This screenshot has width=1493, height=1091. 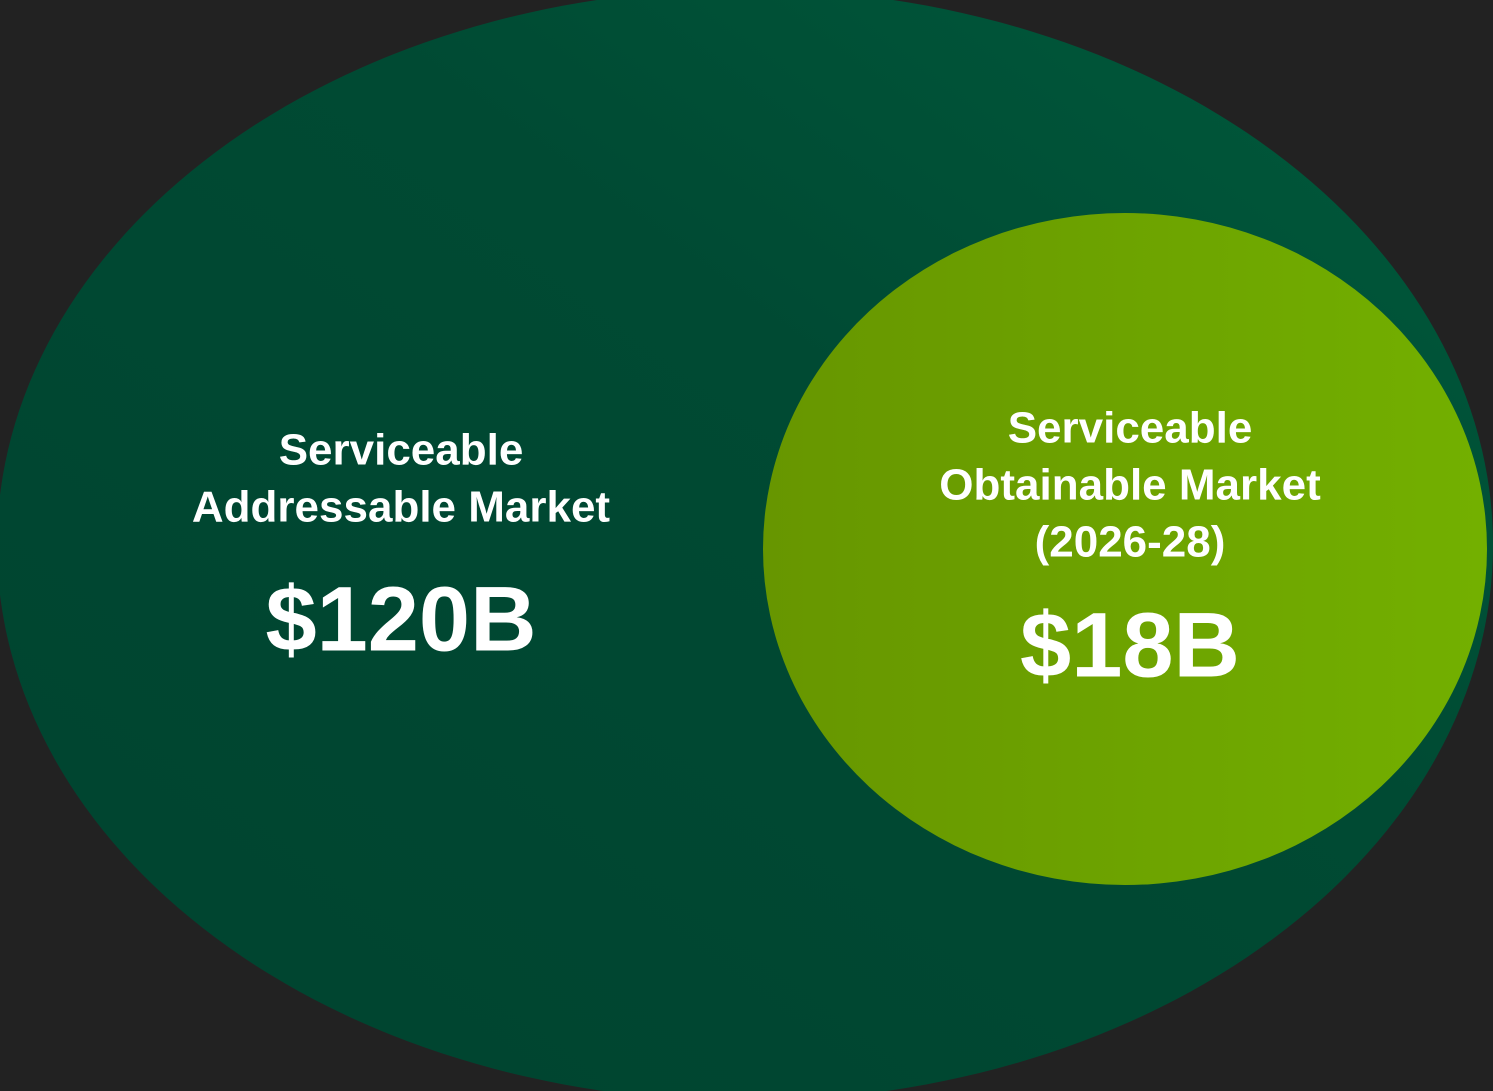 What do you see at coordinates (1130, 542) in the screenshot?
I see `som-label: (2026-28)` at bounding box center [1130, 542].